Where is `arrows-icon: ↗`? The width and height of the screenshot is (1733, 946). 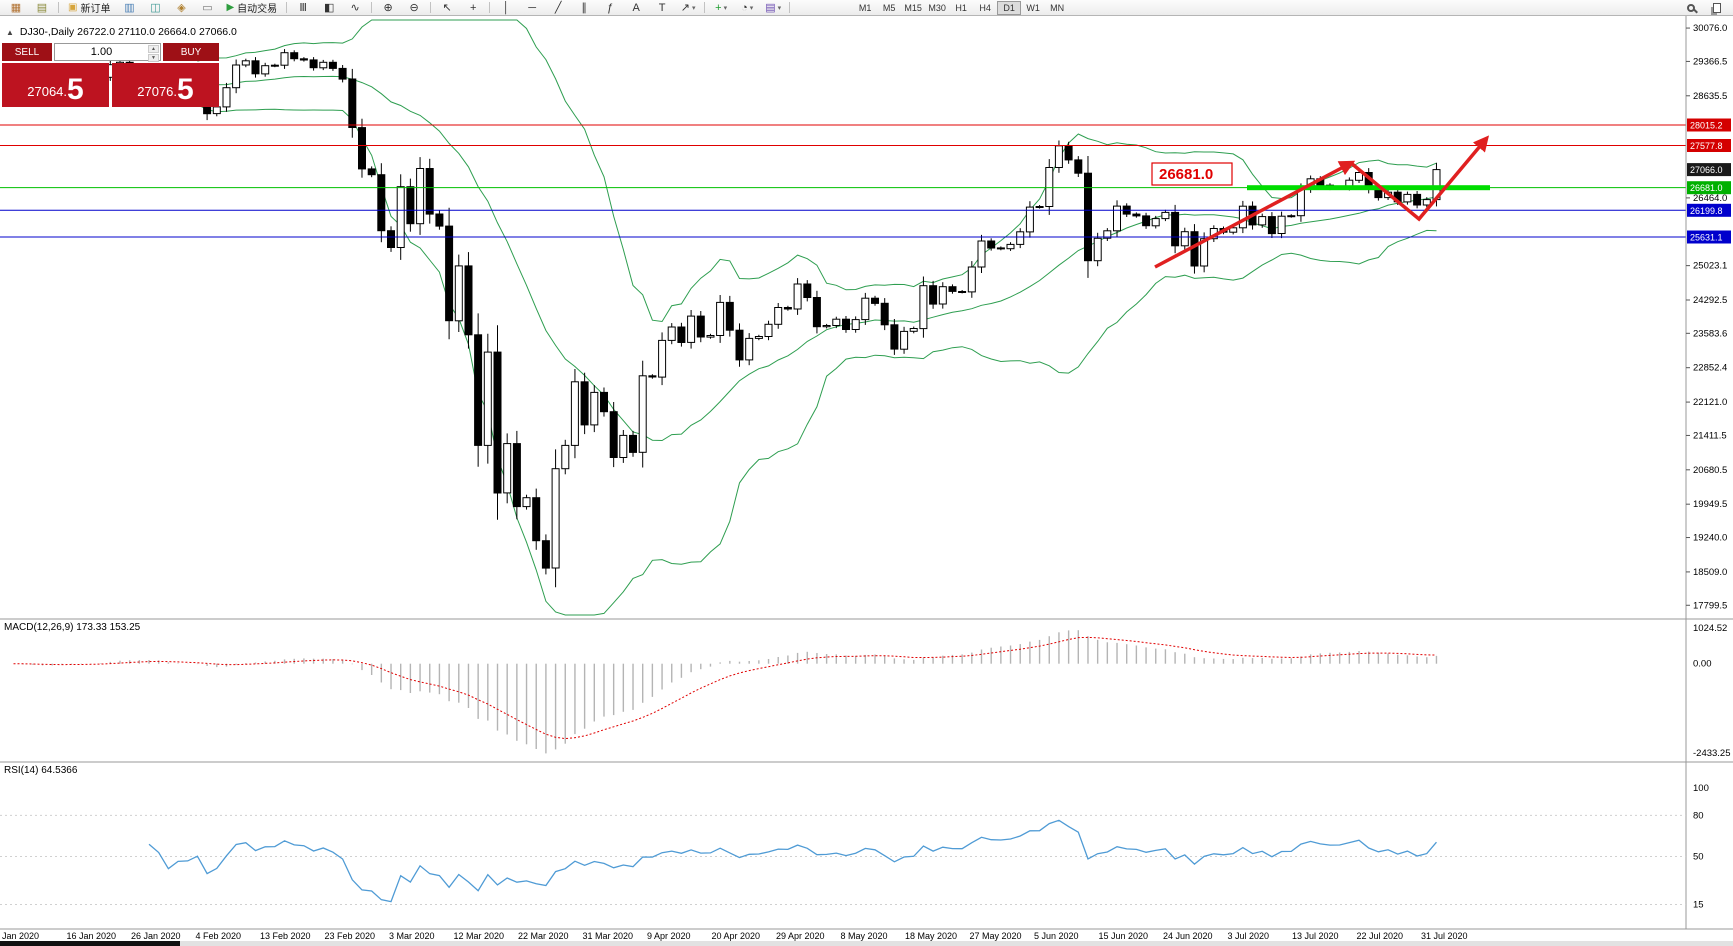 arrows-icon: ↗ is located at coordinates (685, 8).